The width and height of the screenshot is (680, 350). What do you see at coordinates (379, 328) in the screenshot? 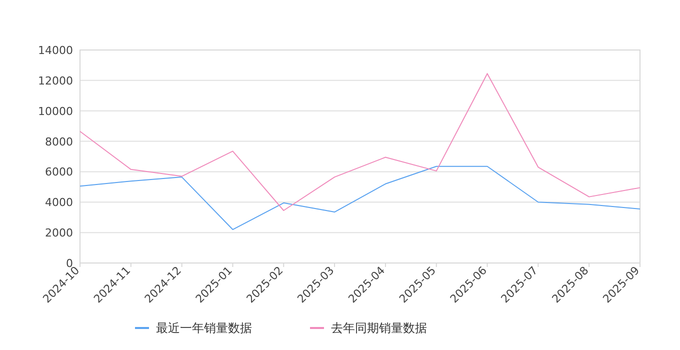
I see `legend-label: 去年同期销量数据` at bounding box center [379, 328].